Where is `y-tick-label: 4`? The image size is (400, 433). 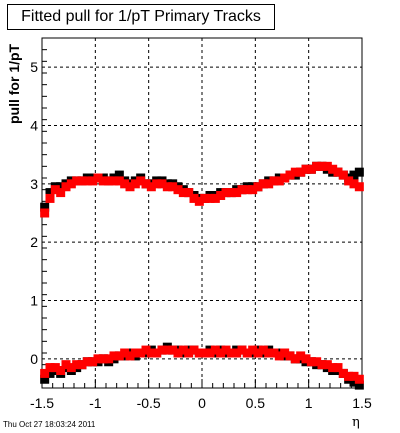
y-tick-label: 4 is located at coordinates (34, 126).